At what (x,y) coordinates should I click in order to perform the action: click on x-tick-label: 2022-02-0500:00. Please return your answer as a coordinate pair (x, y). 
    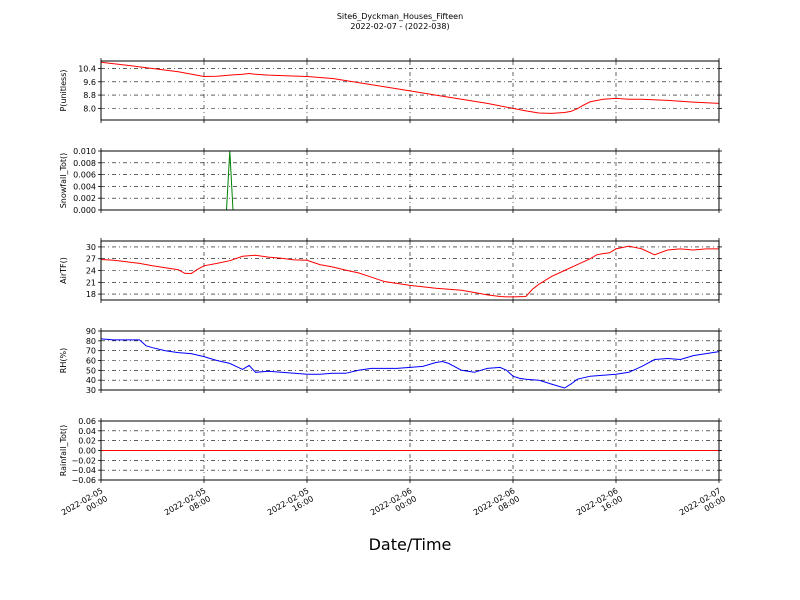
    Looking at the image, I should click on (84, 505).